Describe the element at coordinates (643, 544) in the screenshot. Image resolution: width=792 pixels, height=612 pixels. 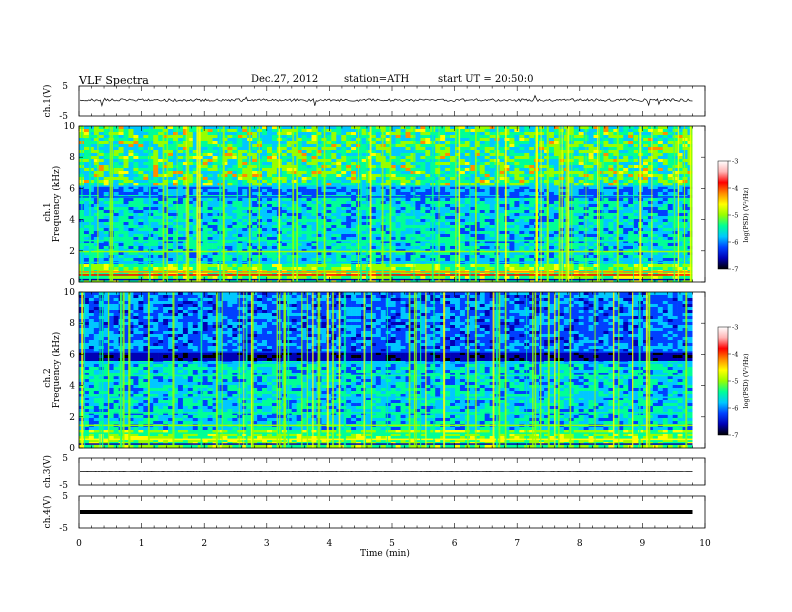
I see `xtick-label: 9` at that location.